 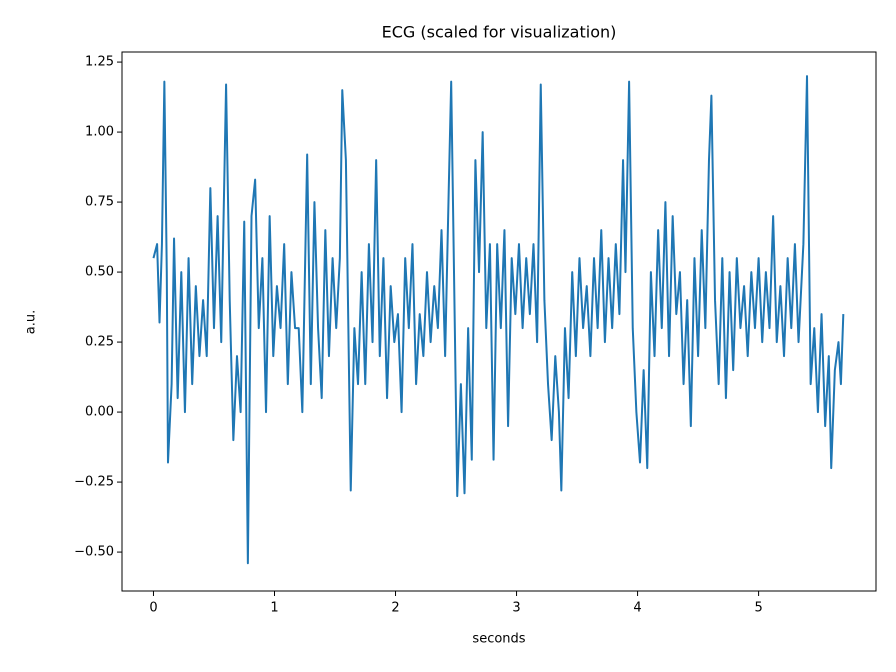 What do you see at coordinates (516, 608) in the screenshot?
I see `x-tick-label: 3` at bounding box center [516, 608].